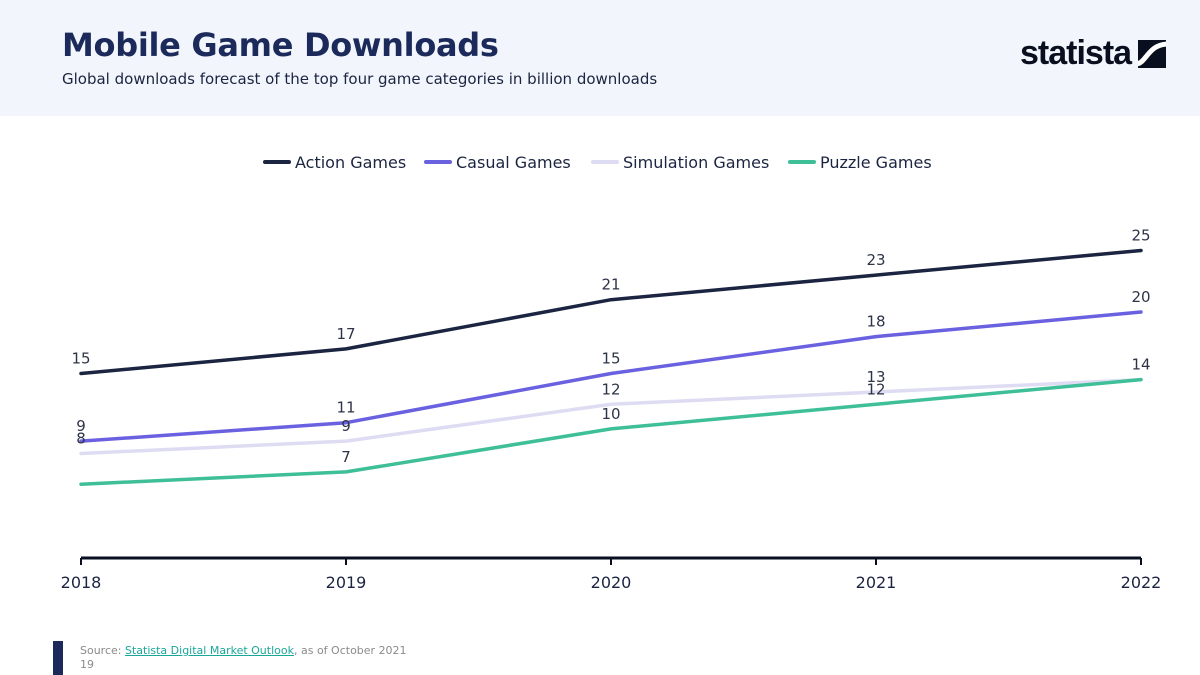  What do you see at coordinates (209, 650) in the screenshot?
I see `source-link: Statista Digital Market Outlook` at bounding box center [209, 650].